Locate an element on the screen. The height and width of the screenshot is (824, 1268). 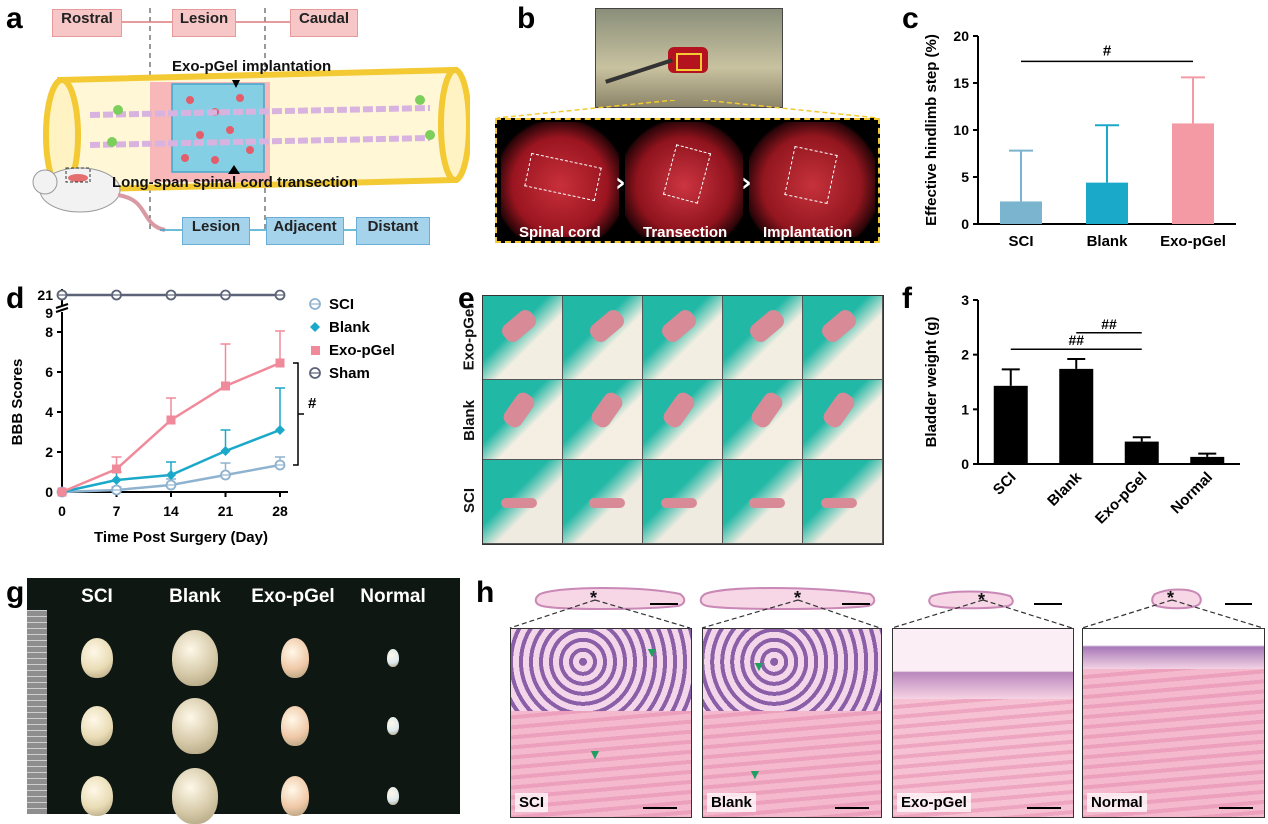
chevron-right-icon: › is located at coordinates (620, 183).